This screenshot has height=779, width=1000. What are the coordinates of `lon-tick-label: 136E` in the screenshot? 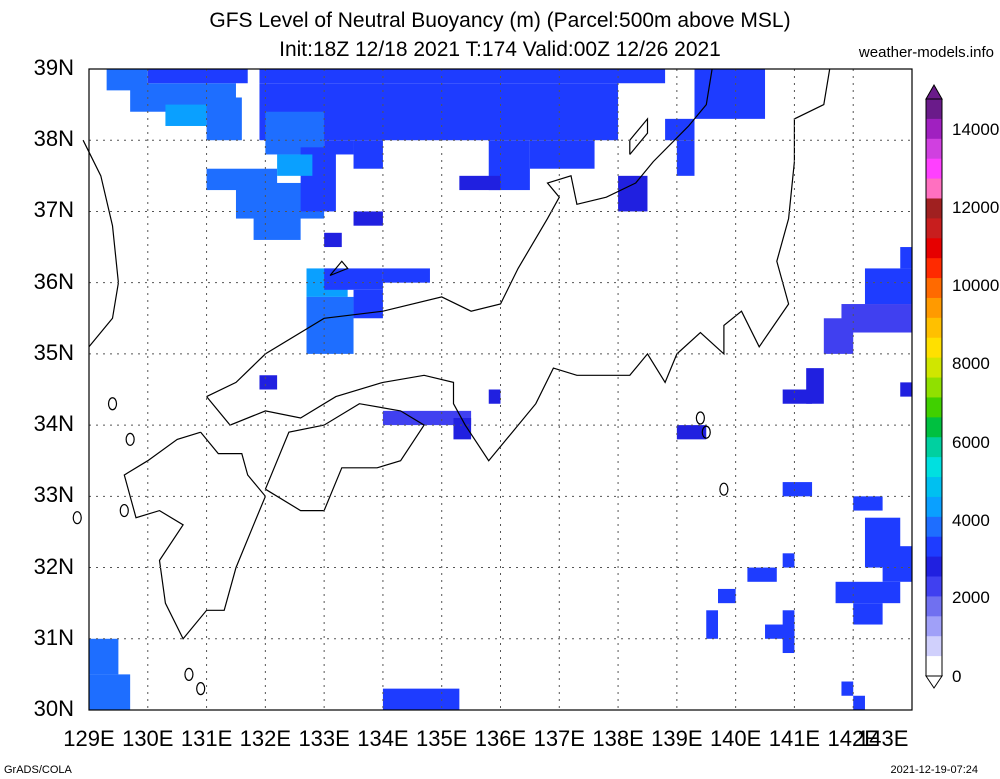 It's located at (500, 738).